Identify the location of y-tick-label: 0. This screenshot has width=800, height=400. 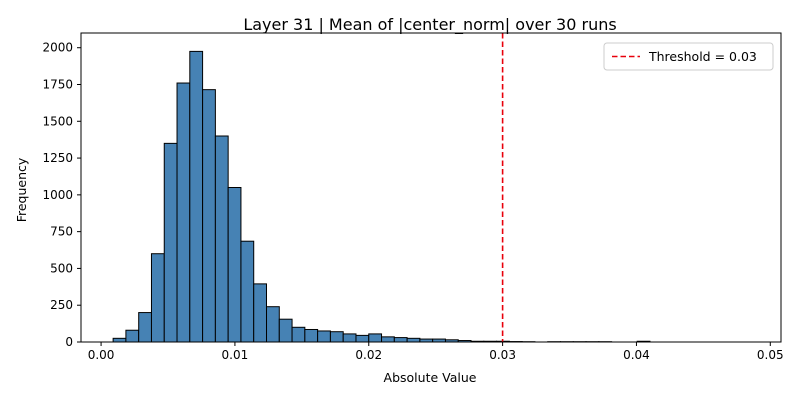
(69, 342).